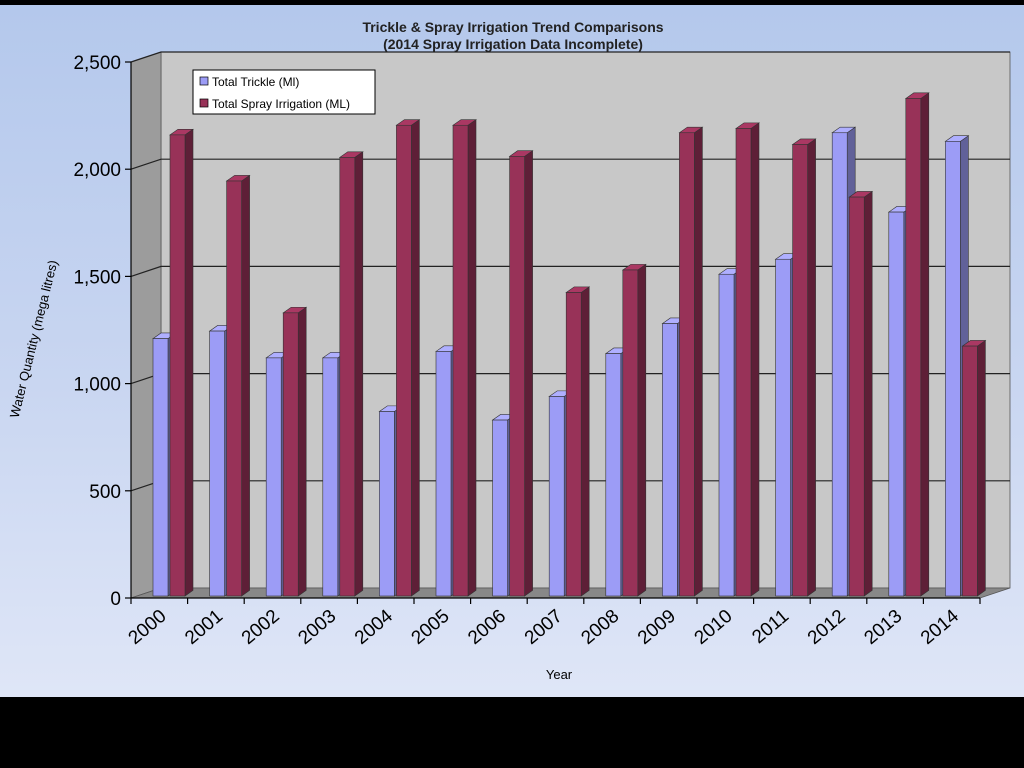 This screenshot has height=768, width=1024. What do you see at coordinates (204, 627) in the screenshot?
I see `x-tick-label: 2001` at bounding box center [204, 627].